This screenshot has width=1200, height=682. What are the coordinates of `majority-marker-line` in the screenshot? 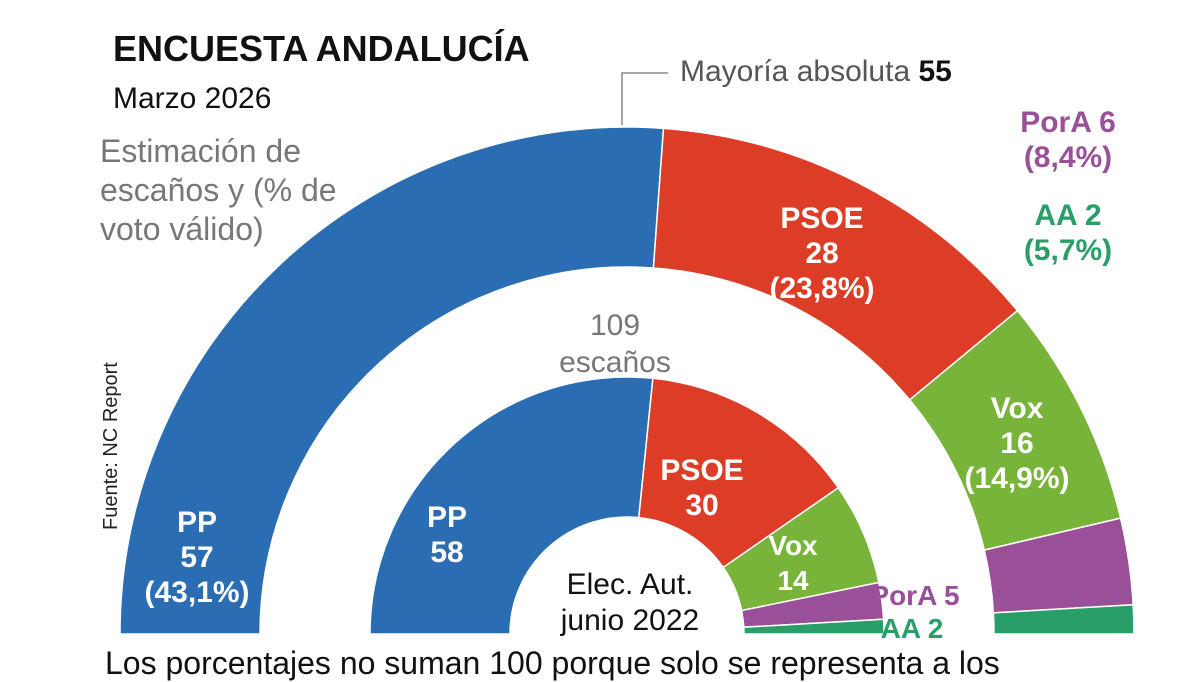 It's located at (644, 98).